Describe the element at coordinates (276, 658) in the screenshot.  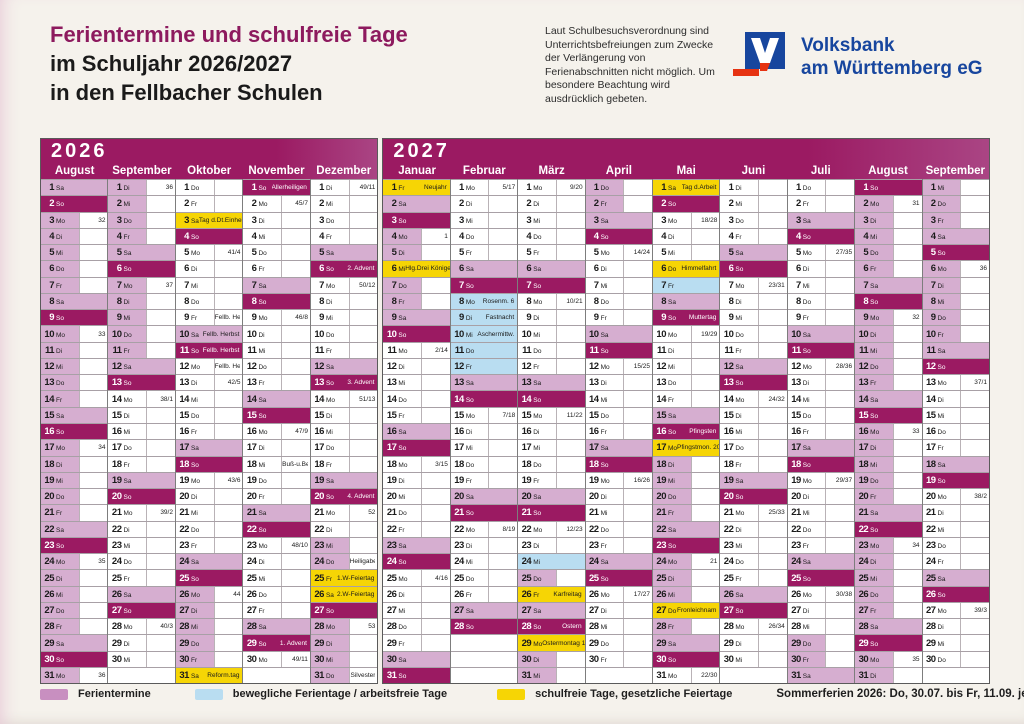
I see `day-cell-november-2026-30: 30 Mo 49/11` at that location.